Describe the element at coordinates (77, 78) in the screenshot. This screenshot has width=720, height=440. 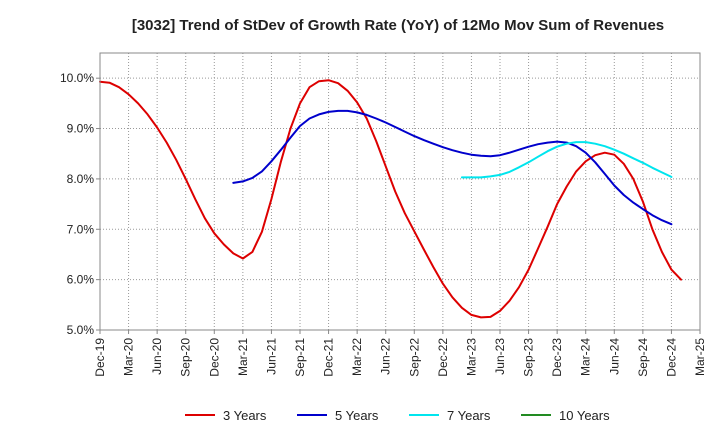
I see `y-tick-label: 10.0%` at that location.